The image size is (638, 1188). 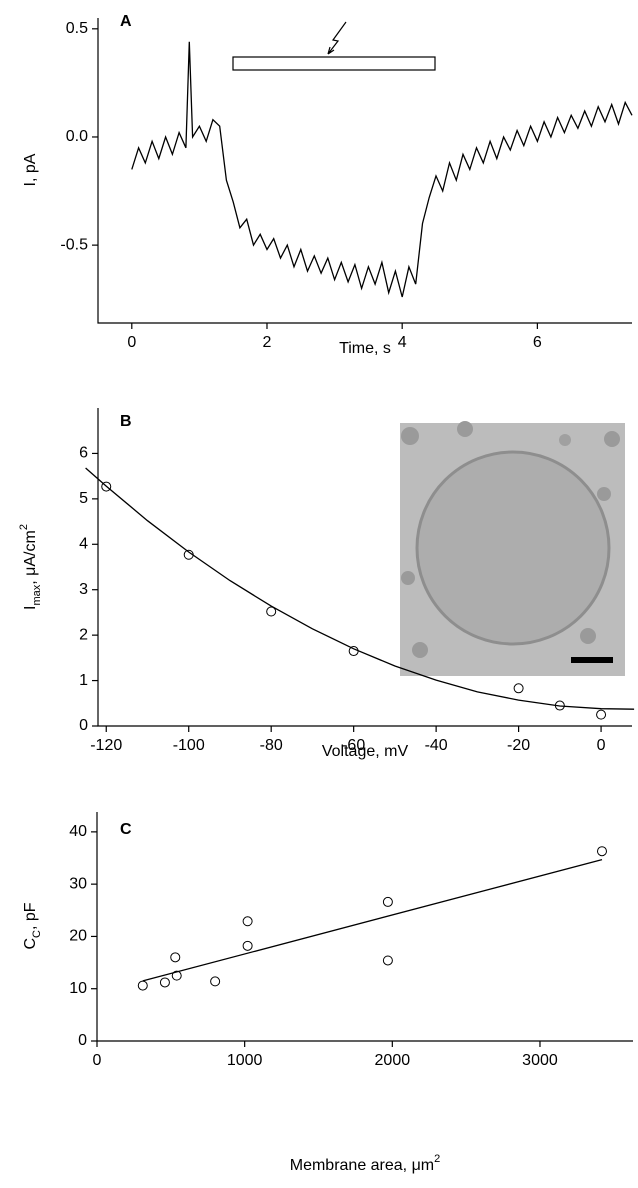 What do you see at coordinates (365, 751) in the screenshot?
I see `x-axis-label: Voltage, mV` at bounding box center [365, 751].